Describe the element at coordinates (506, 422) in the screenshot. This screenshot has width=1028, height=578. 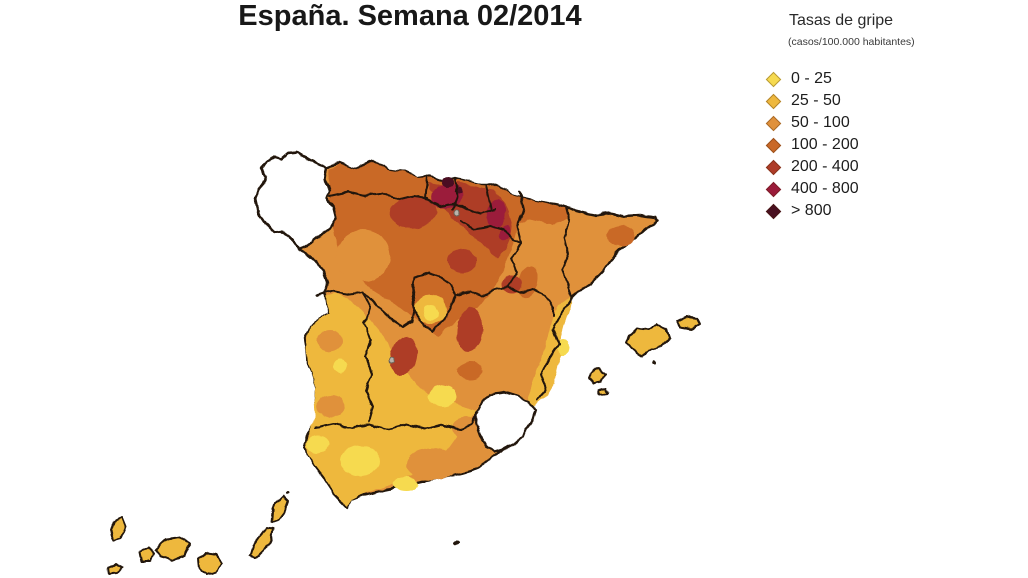
I see `region-no-data-murcia` at that location.